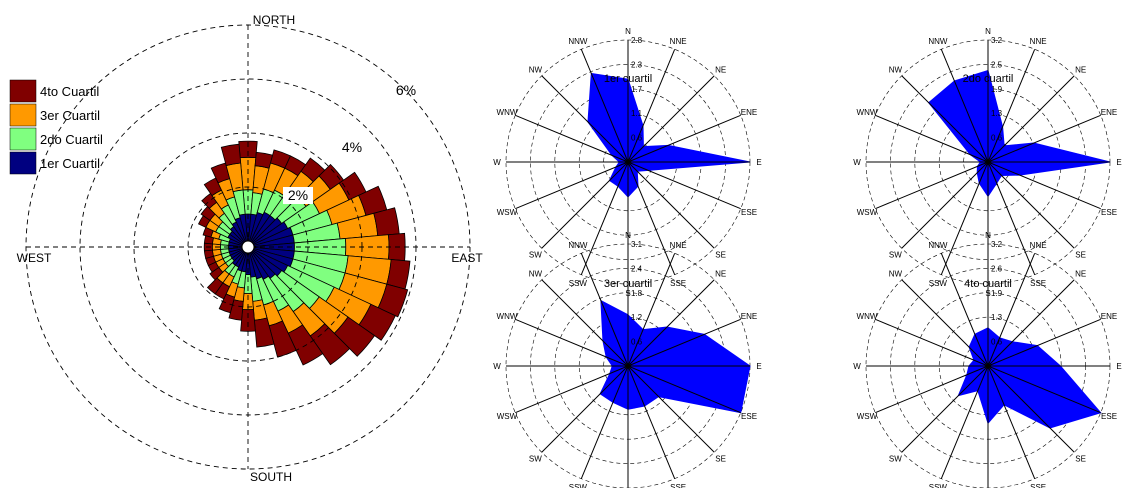  What do you see at coordinates (304, 253) in the screenshot?
I see `wind-rose-sectors` at bounding box center [304, 253].